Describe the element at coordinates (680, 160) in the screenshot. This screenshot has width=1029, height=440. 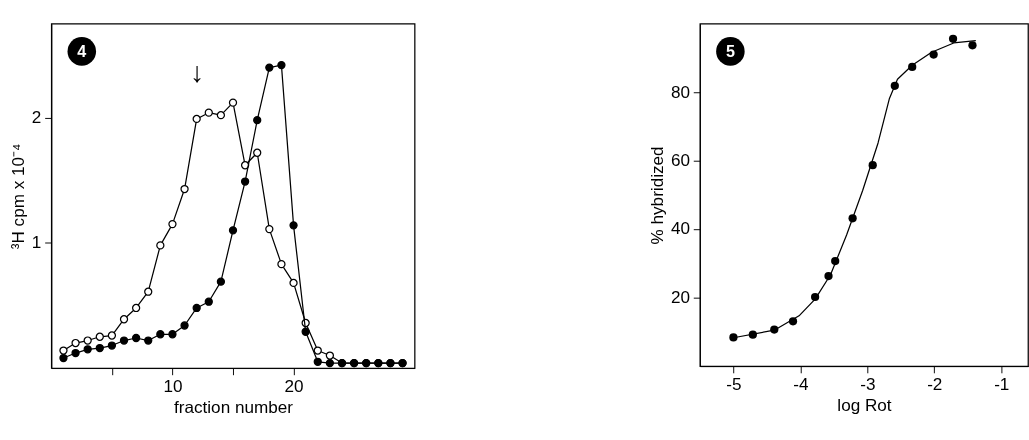
I see `y-tick-label: 60` at that location.